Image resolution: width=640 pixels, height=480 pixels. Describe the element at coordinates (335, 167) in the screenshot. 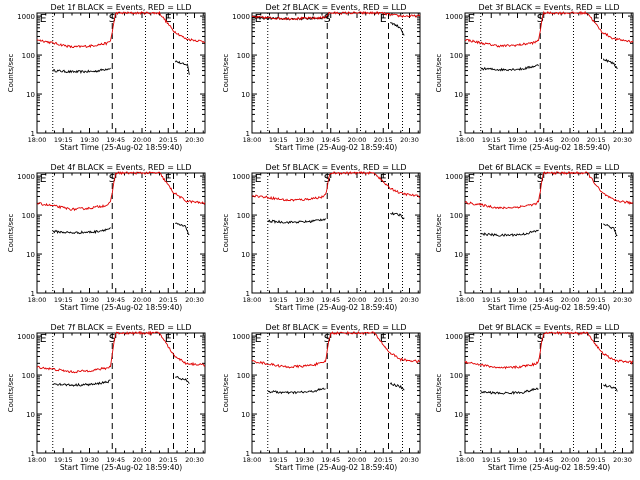

I see `panel-title: Det 5f BLACK = Events, RED = LLD` at that location.